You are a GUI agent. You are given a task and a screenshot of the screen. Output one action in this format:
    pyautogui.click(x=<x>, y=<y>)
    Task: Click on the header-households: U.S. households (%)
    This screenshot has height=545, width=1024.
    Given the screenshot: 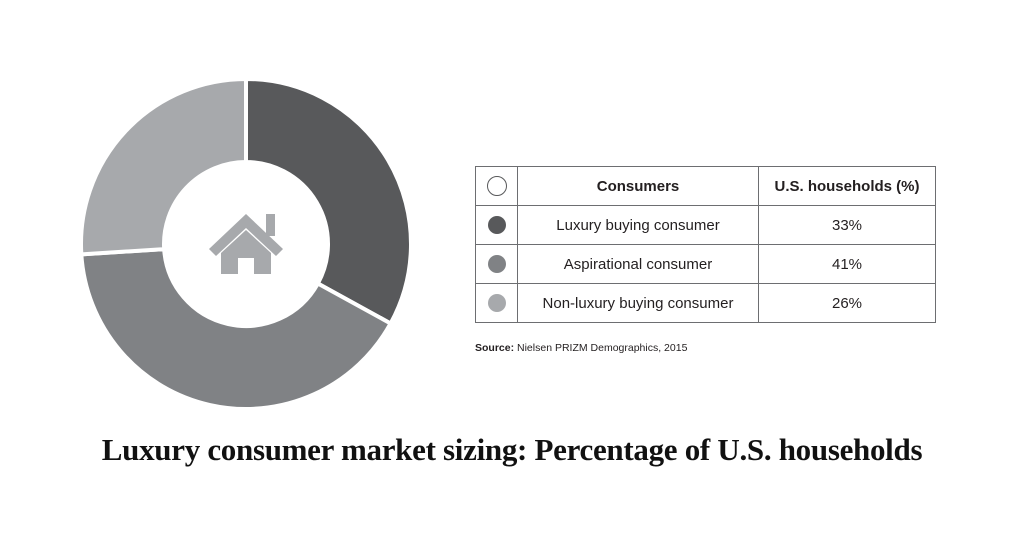 What is the action you would take?
    pyautogui.click(x=847, y=186)
    